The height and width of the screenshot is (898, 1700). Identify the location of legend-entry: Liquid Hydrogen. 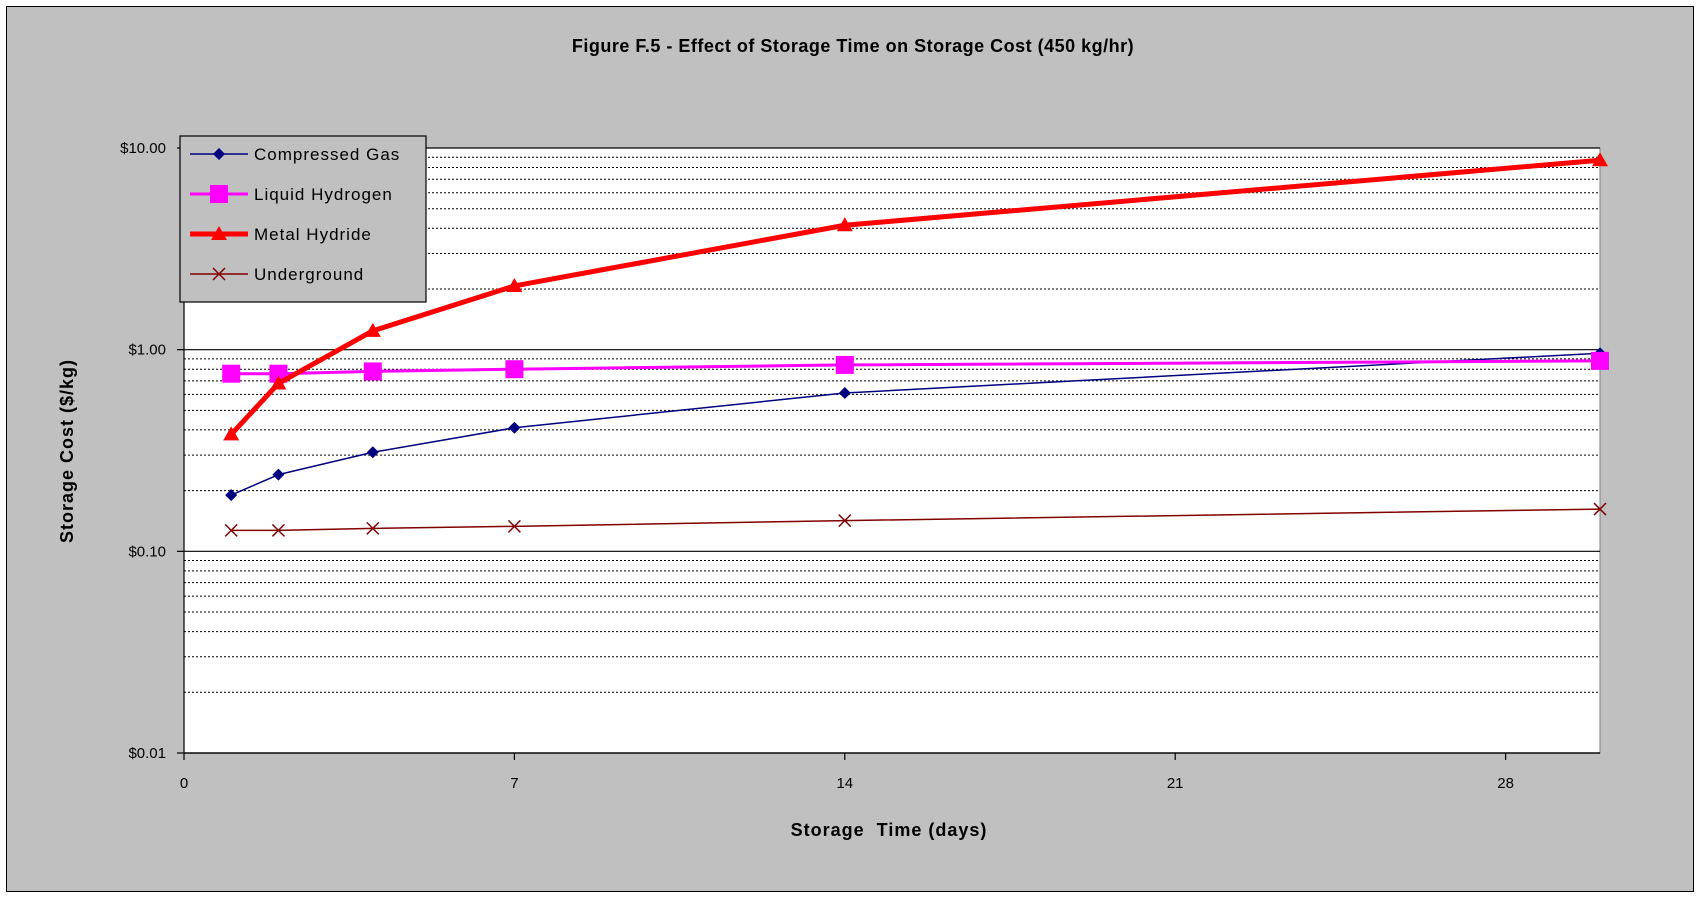
(291, 194).